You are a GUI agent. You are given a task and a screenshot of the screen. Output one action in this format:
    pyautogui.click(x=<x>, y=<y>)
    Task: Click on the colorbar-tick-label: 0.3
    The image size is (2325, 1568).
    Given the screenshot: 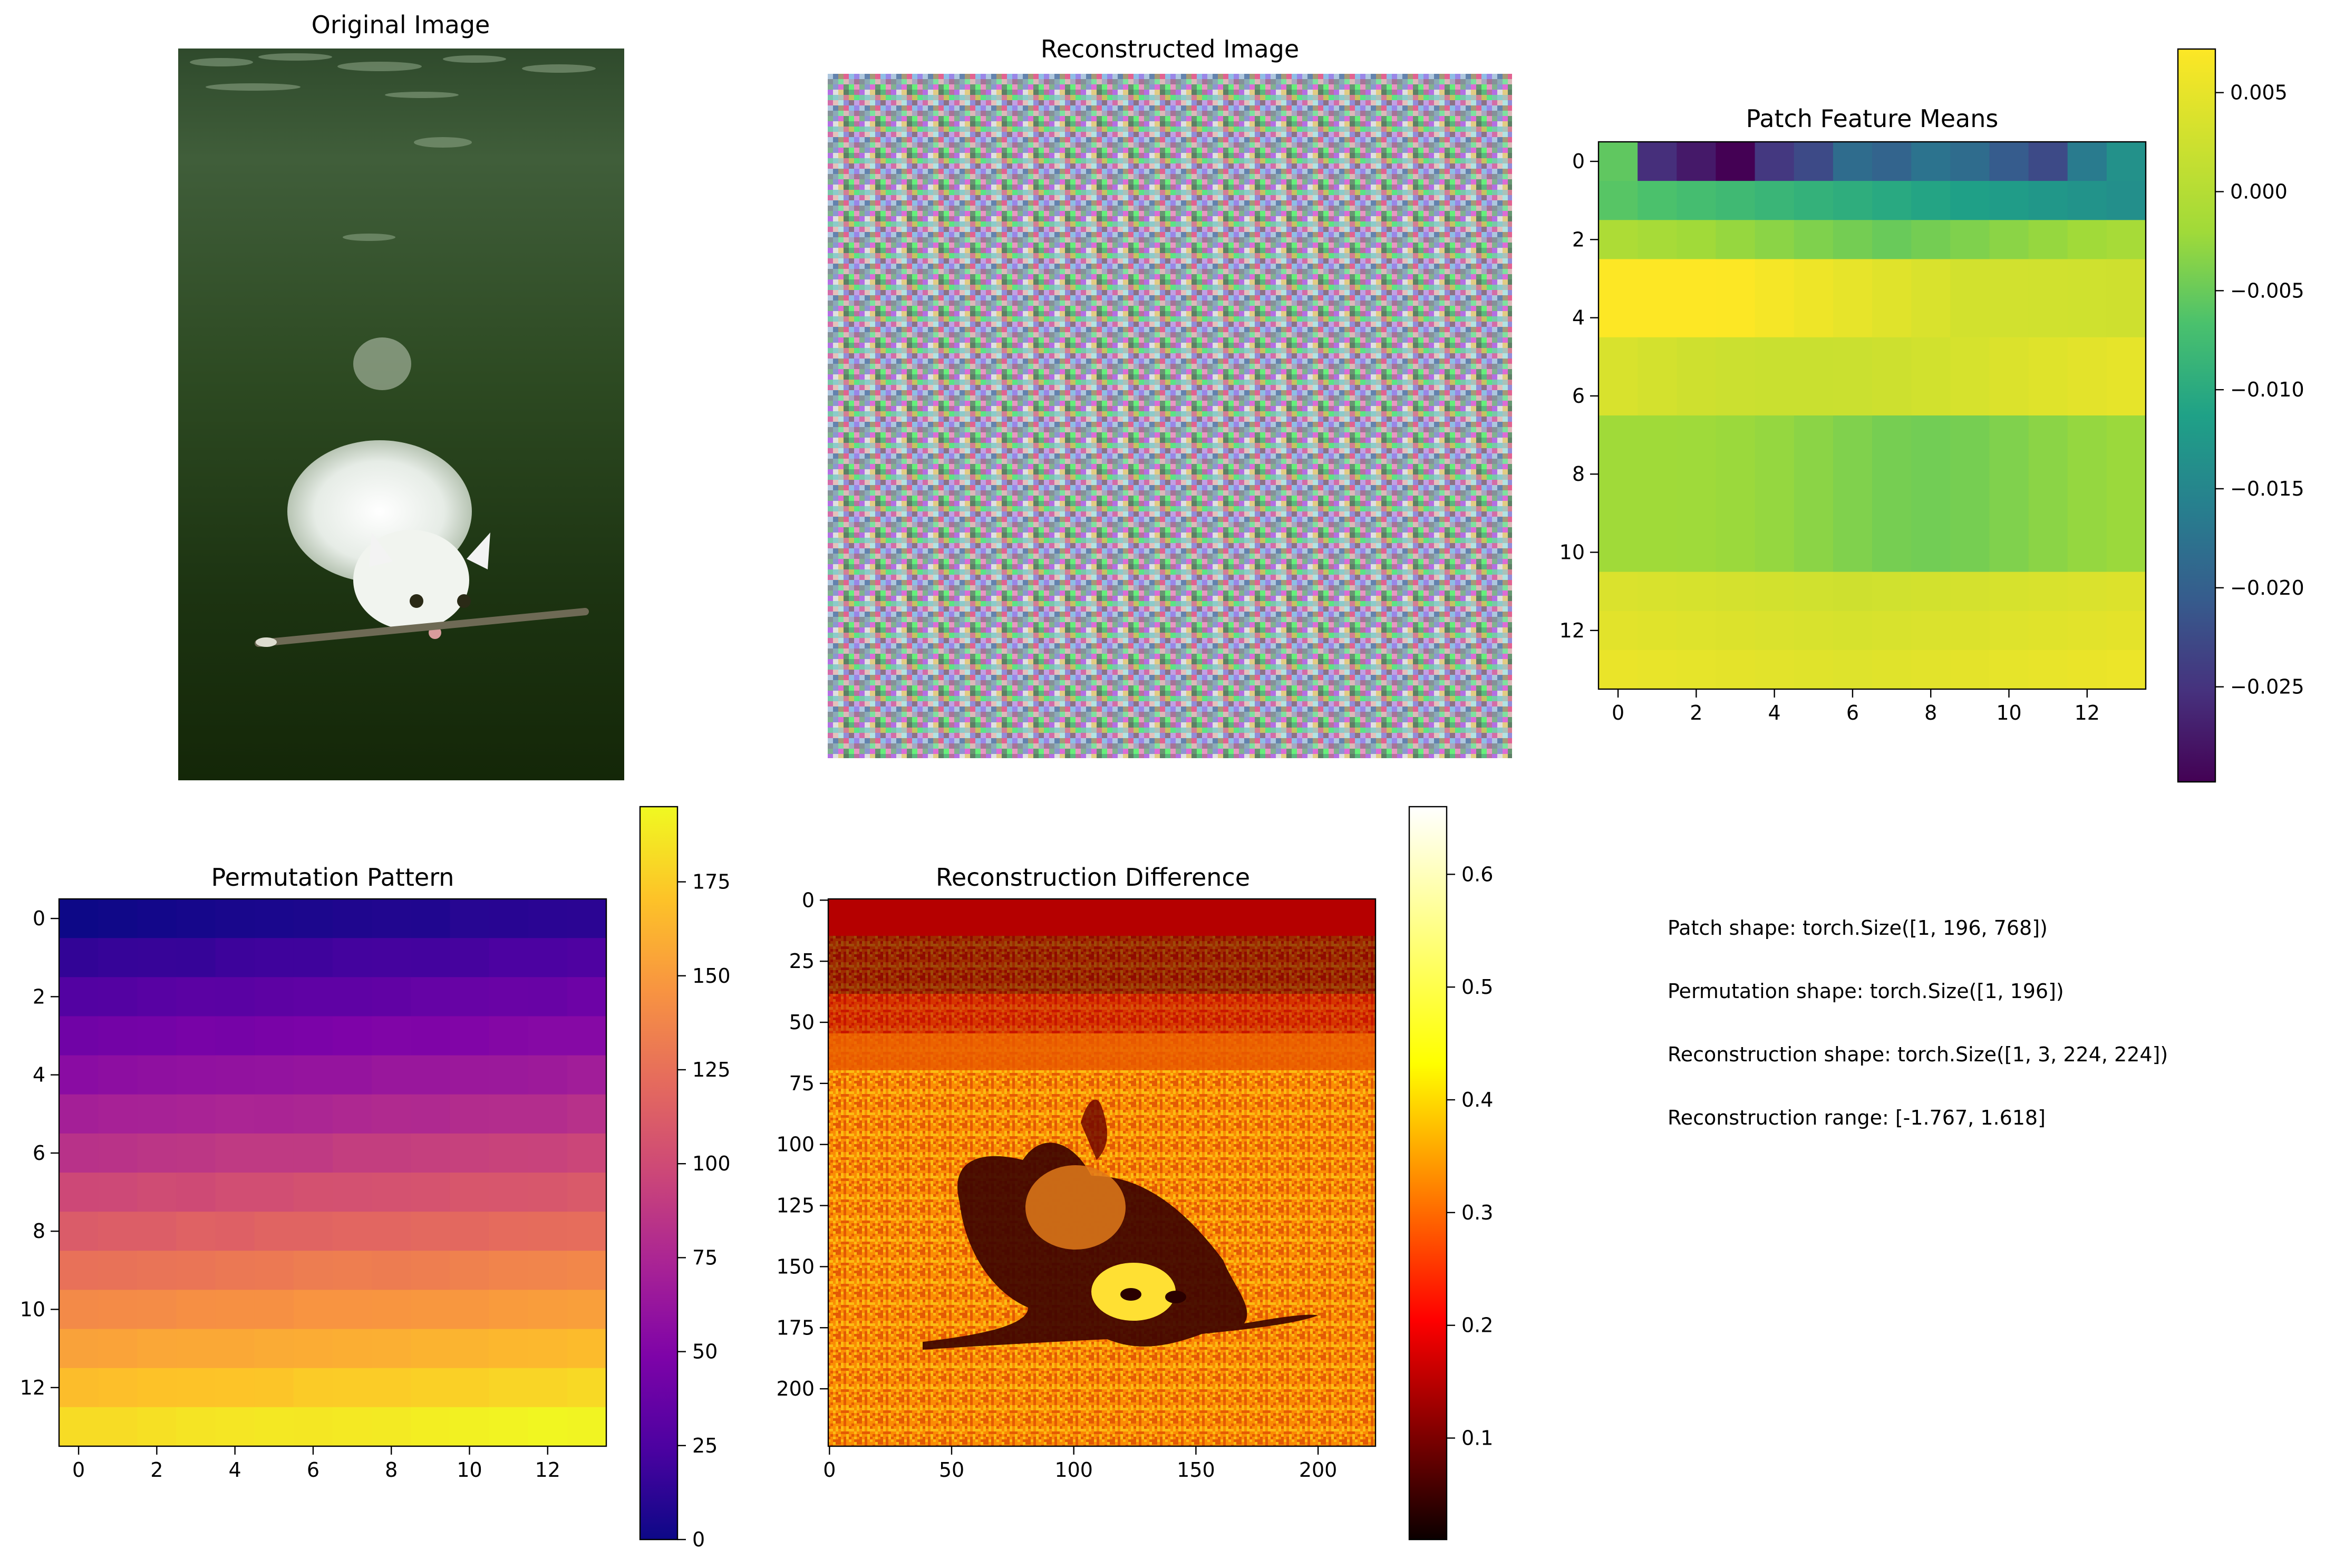 What is the action you would take?
    pyautogui.click(x=1477, y=1212)
    